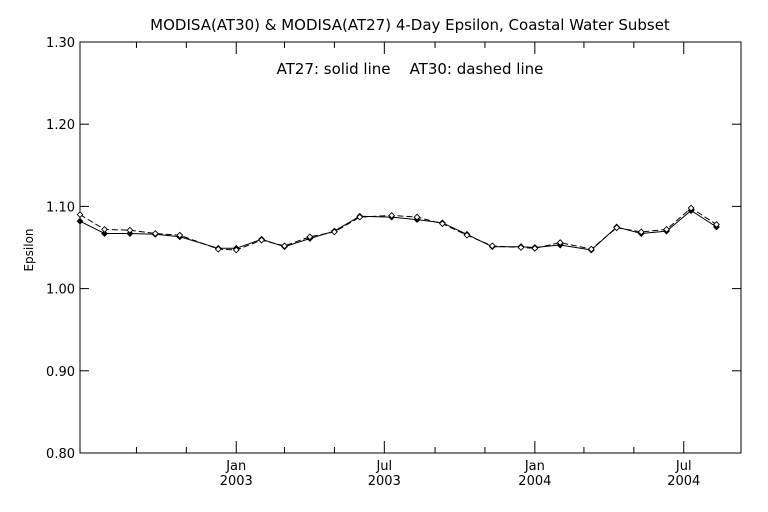 Image resolution: width=768 pixels, height=512 pixels. What do you see at coordinates (60, 372) in the screenshot?
I see `y-tick-label: 0.90` at bounding box center [60, 372].